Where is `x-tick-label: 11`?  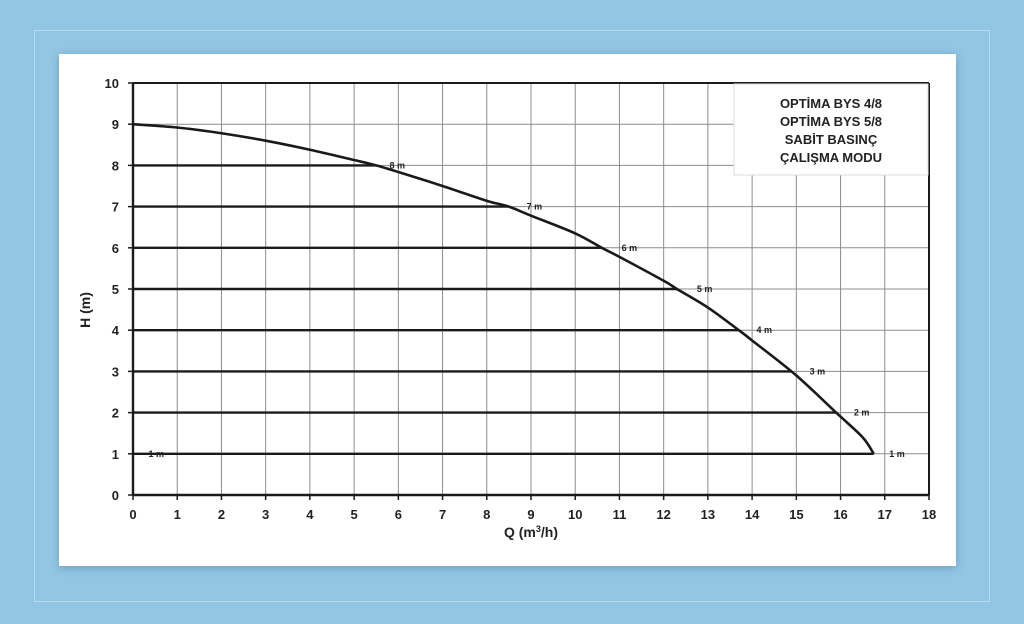 x-tick-label: 11 is located at coordinates (620, 514).